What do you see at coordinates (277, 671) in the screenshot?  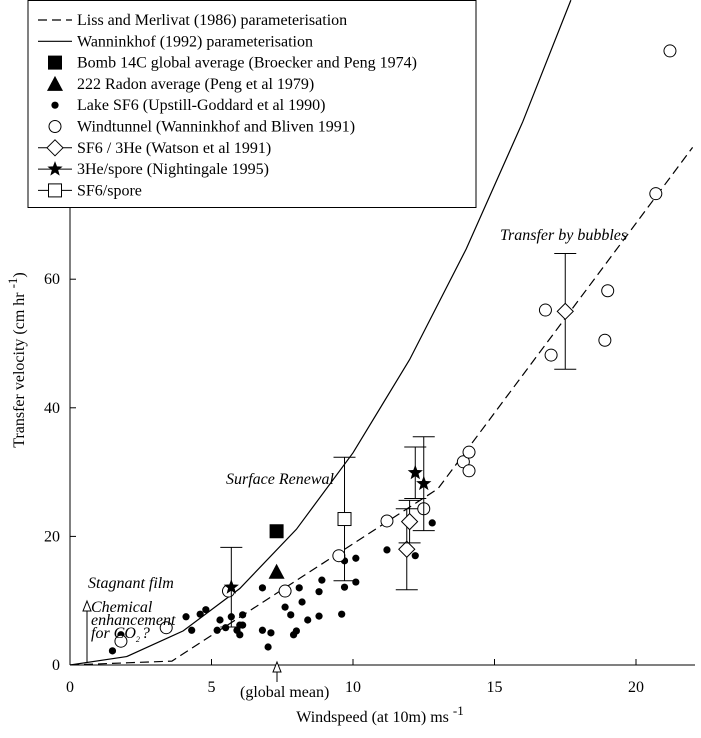 I see `global-mean-marker` at bounding box center [277, 671].